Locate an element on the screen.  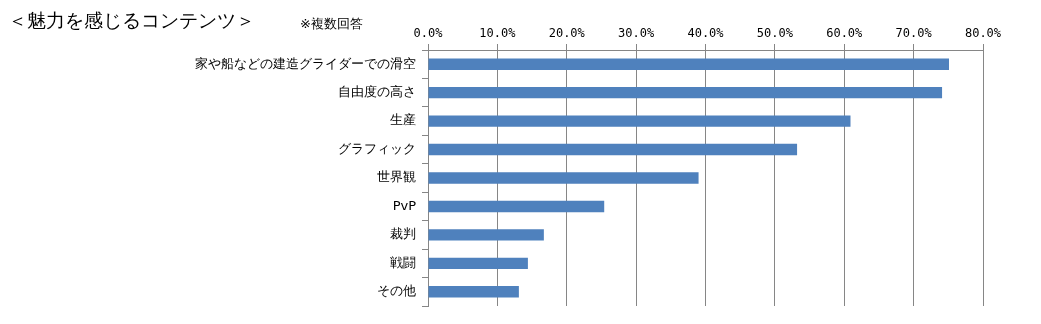
x-tick-label: 70.0% is located at coordinates (914, 32).